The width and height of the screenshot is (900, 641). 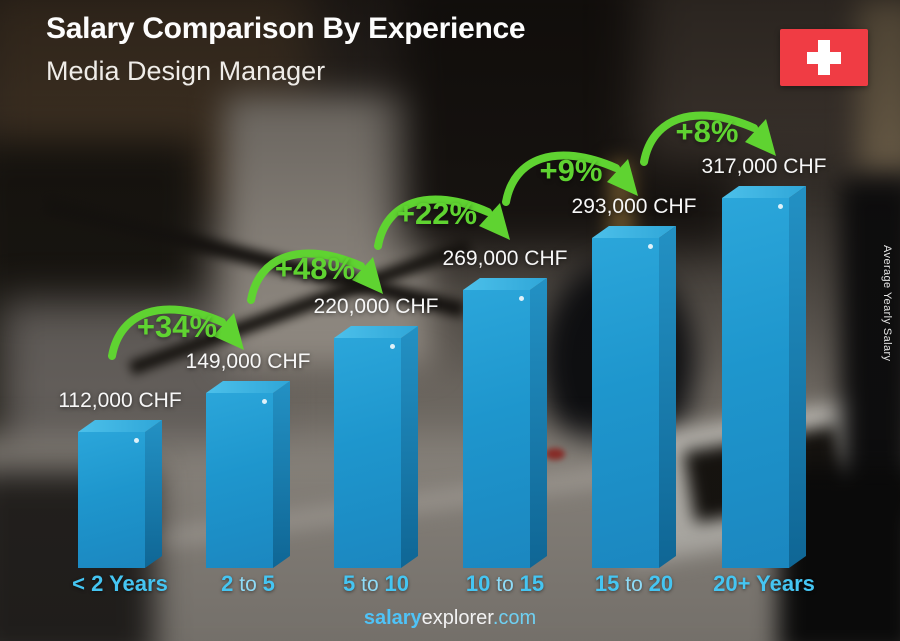 I want to click on value-label: 149,000 CHF, so click(x=248, y=361).